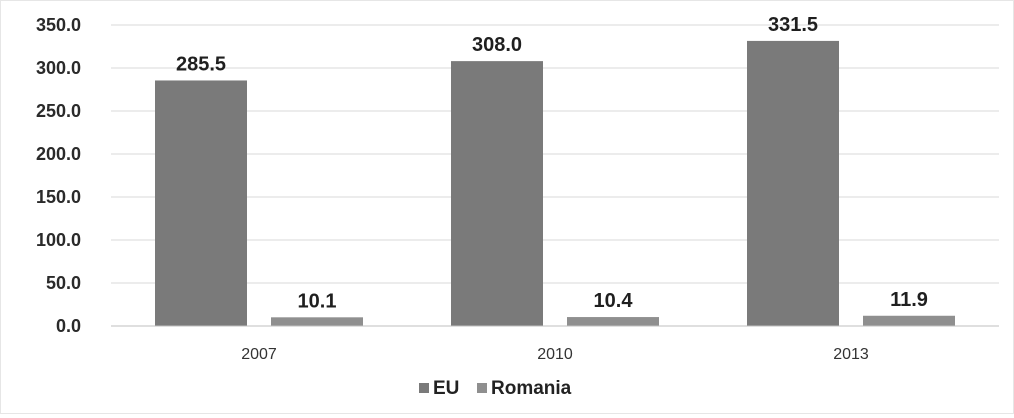 This screenshot has height=418, width=1014. I want to click on bar-eu-2007, so click(201, 203).